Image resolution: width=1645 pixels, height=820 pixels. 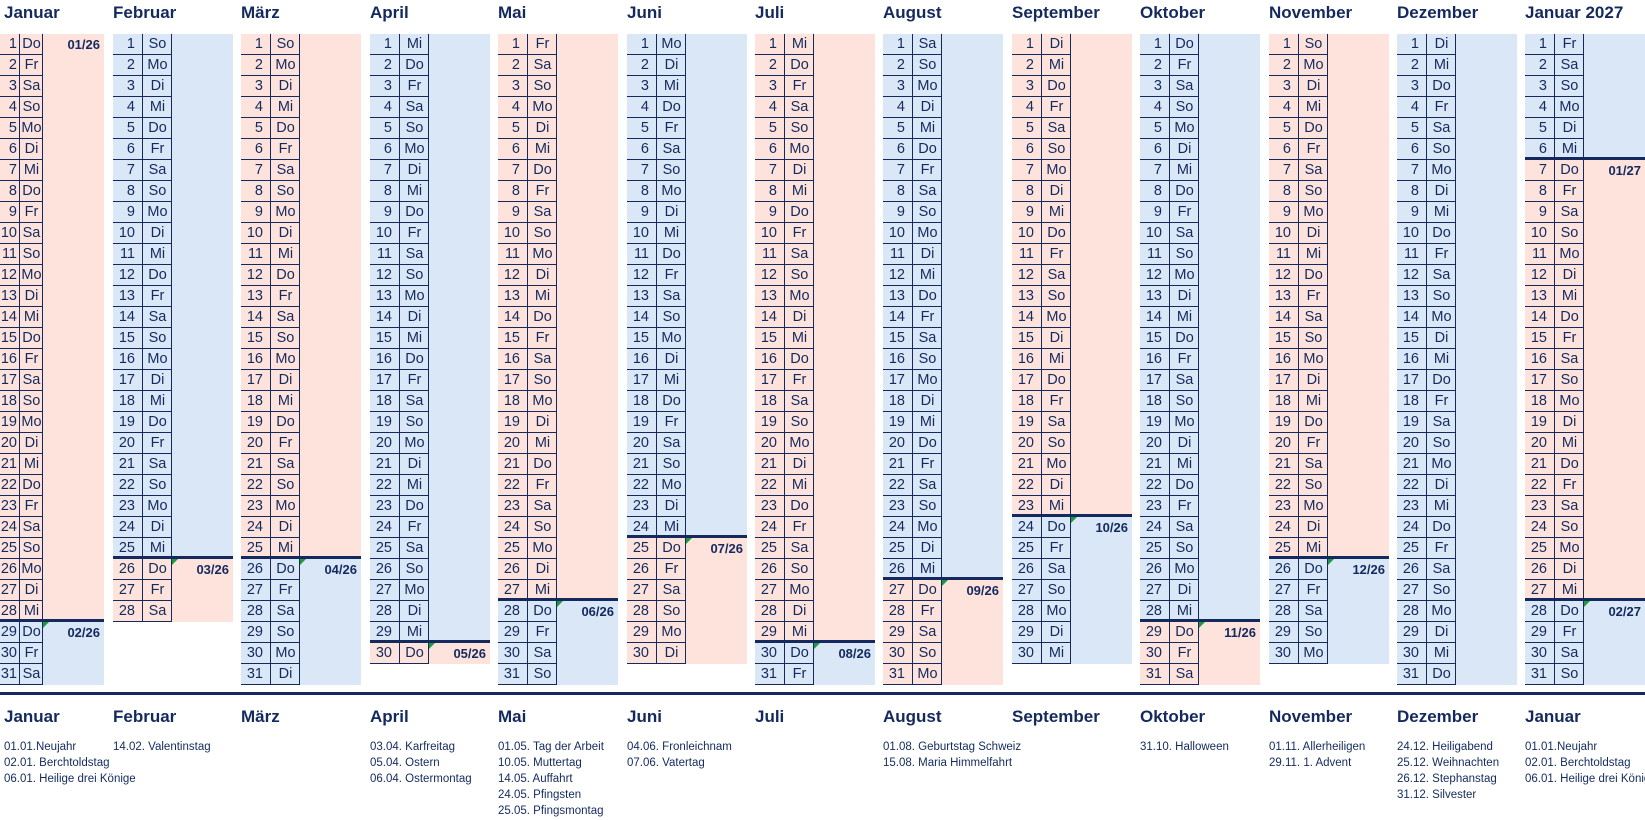 What do you see at coordinates (1329, 527) in the screenshot?
I see `day-row: 24` at bounding box center [1329, 527].